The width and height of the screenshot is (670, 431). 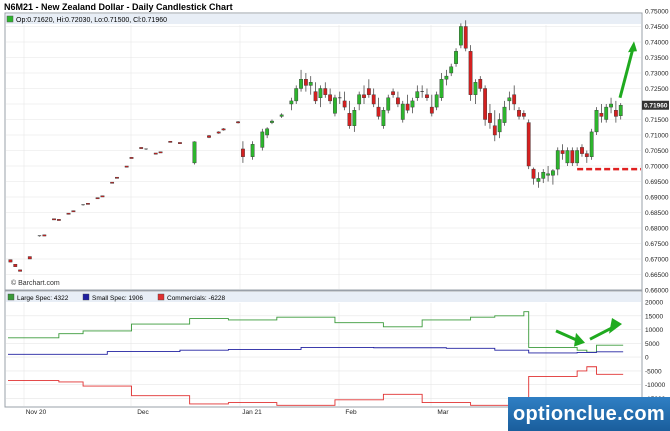 I want to click on cot-tick-label: -10000, so click(x=655, y=385).